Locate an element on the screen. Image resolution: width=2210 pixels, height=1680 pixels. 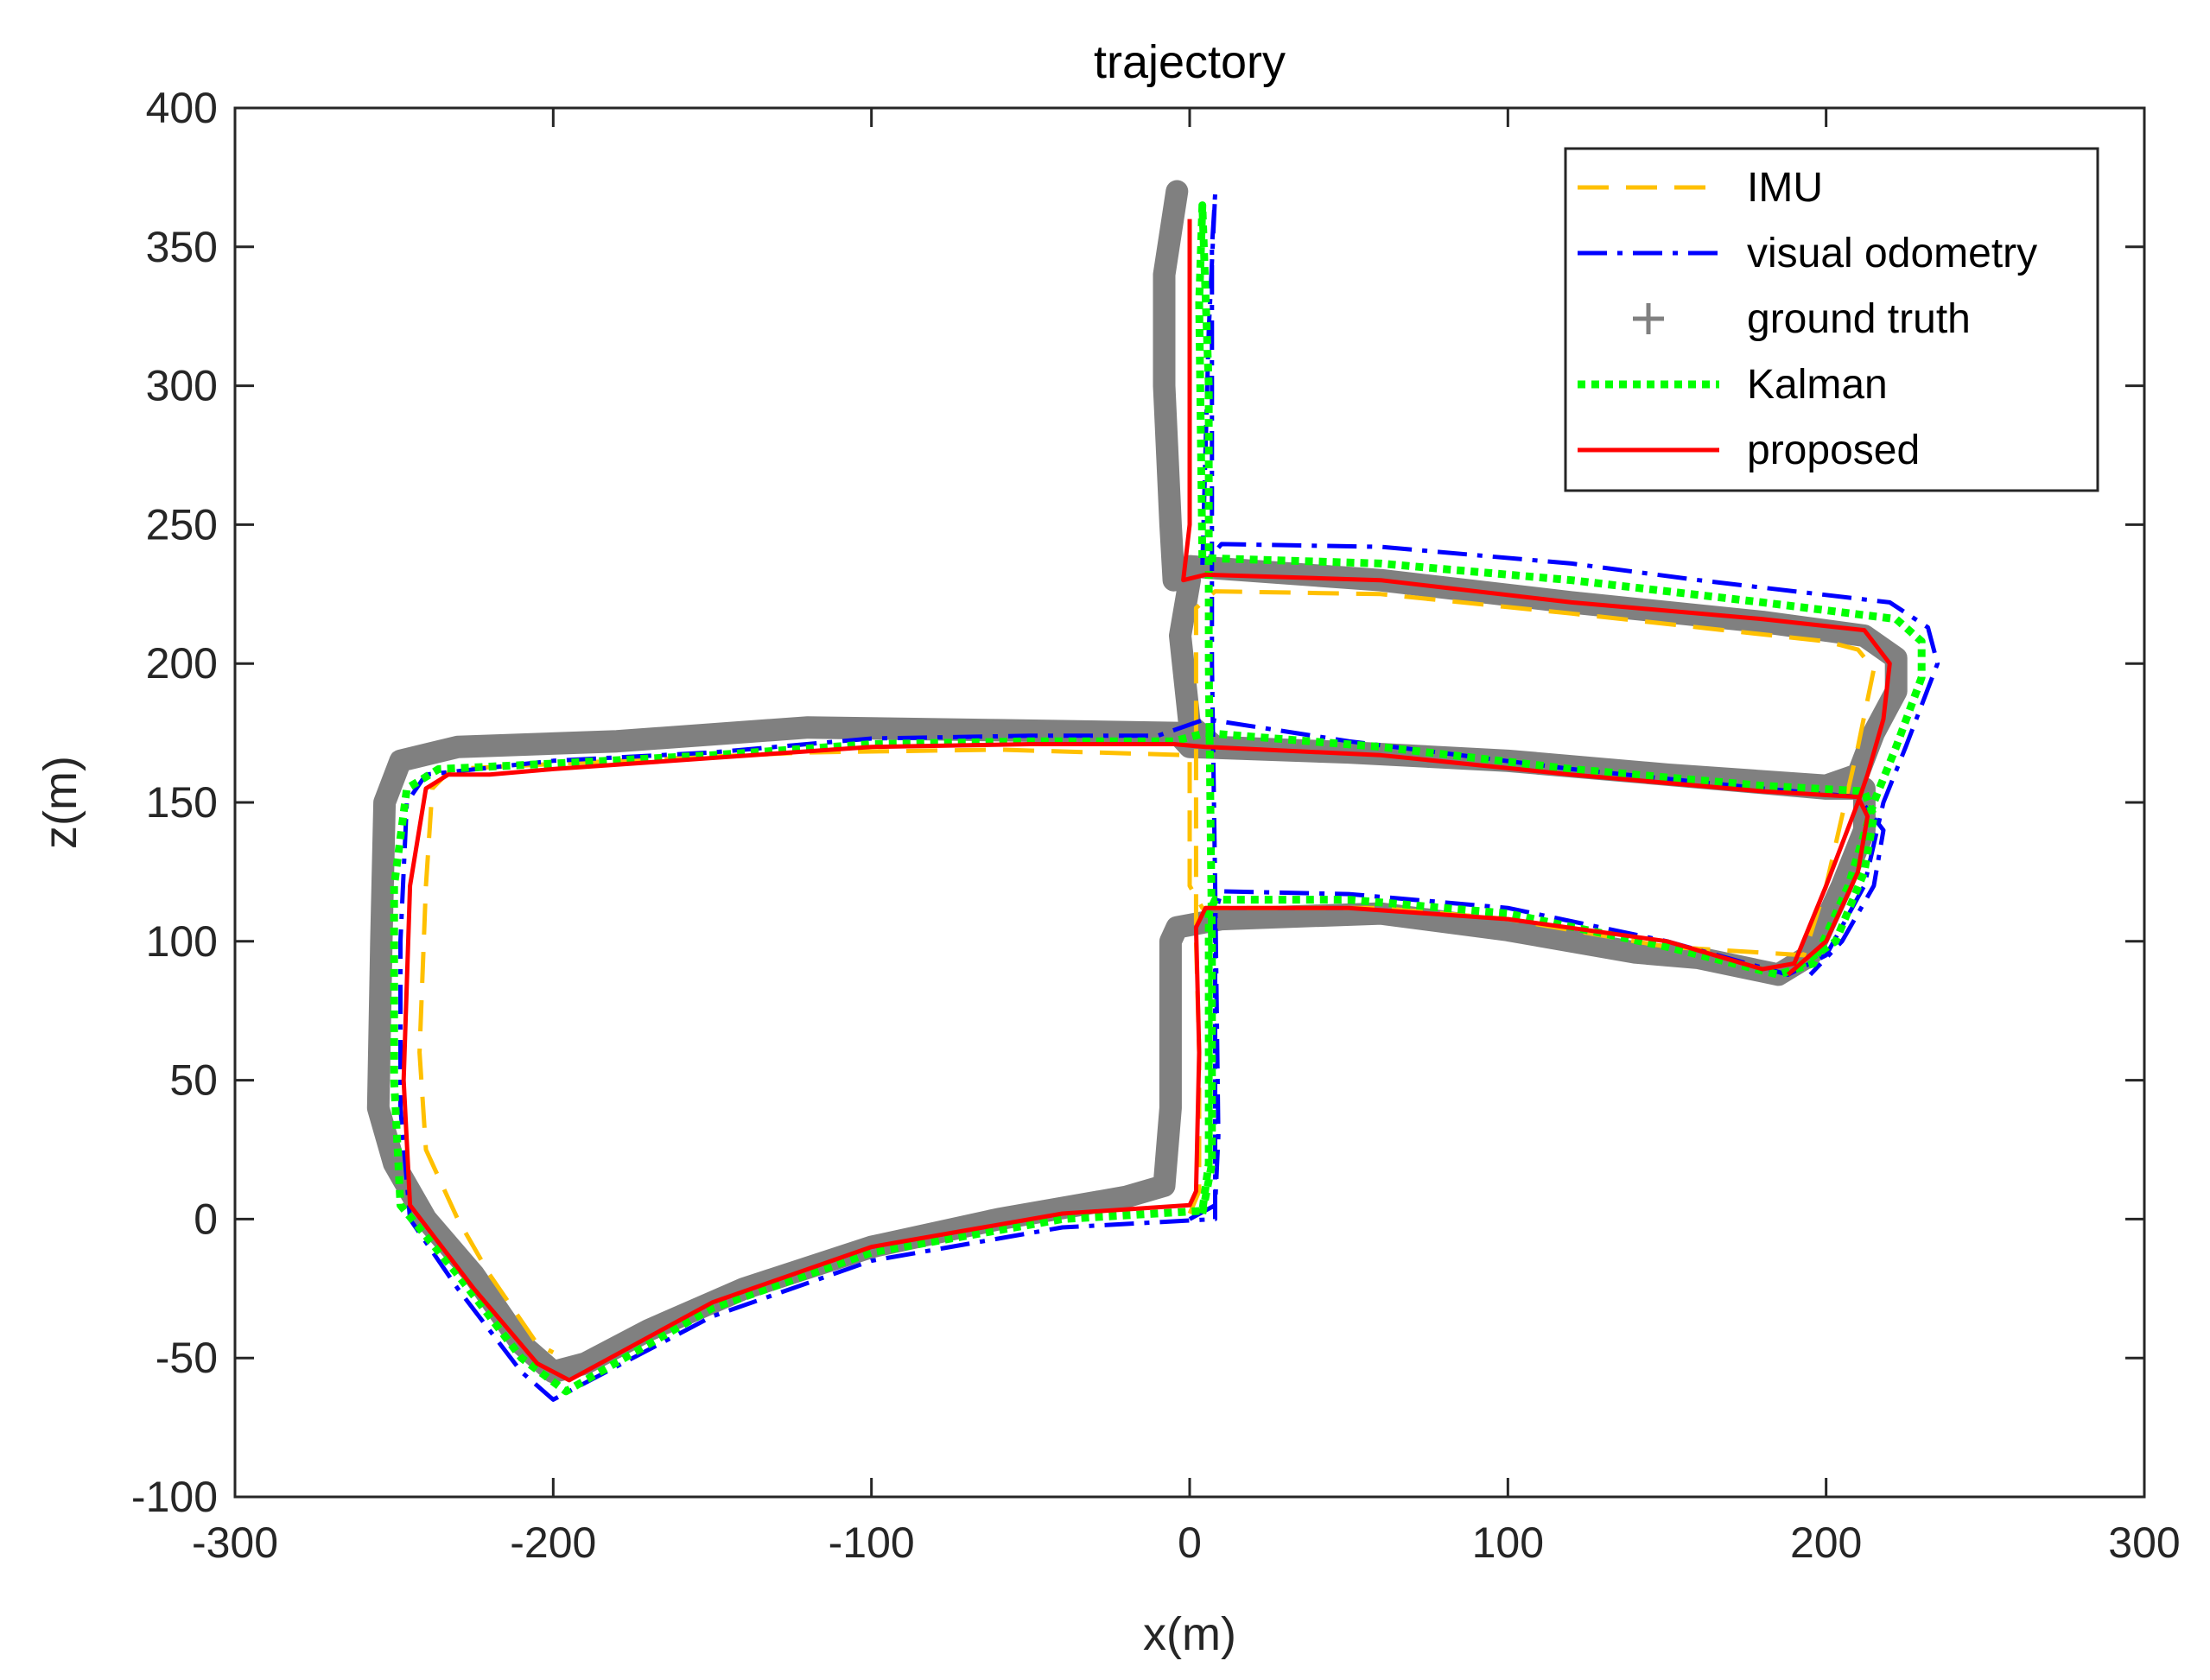
x-axis-label: x(m) is located at coordinates (1190, 1634).